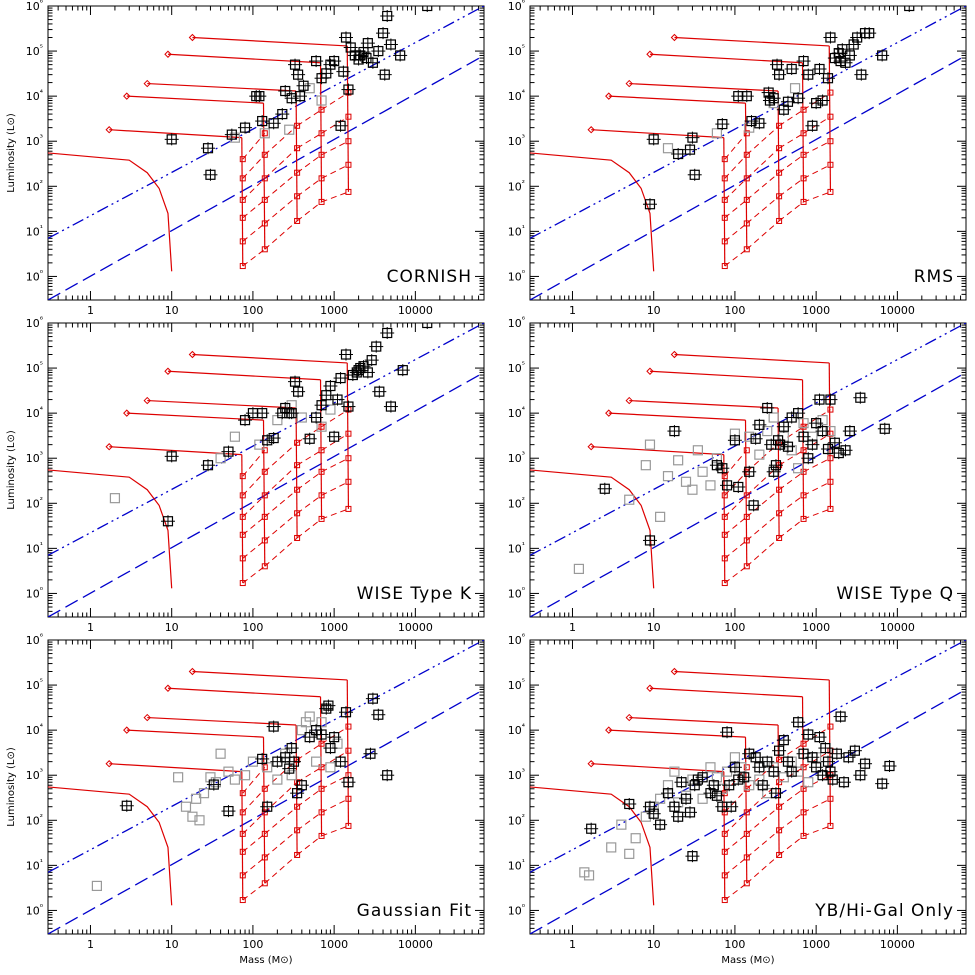  What do you see at coordinates (266, 153) in the screenshot?
I see `plot-area` at bounding box center [266, 153].